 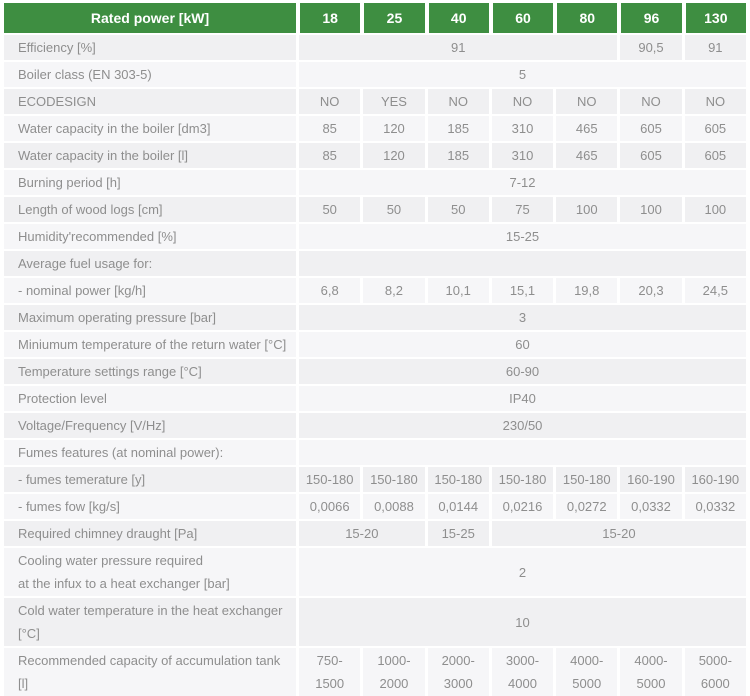 What do you see at coordinates (150, 289) in the screenshot?
I see `row-label: - nominal power [kg/h]` at bounding box center [150, 289].